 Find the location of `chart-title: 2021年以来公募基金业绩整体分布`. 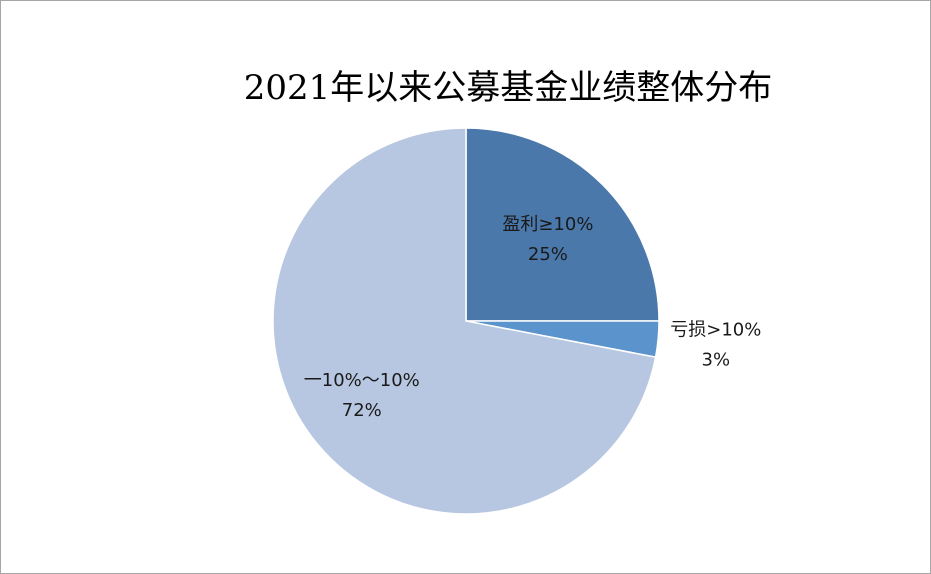

chart-title: 2021年以来公募基金业绩整体分布 is located at coordinates (508, 88).